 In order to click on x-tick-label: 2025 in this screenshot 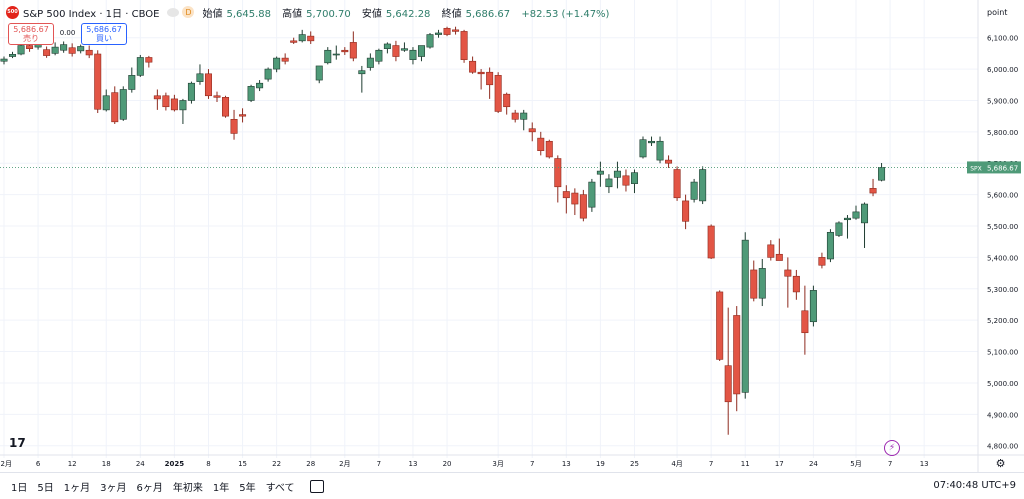, I will do `click(175, 464)`.